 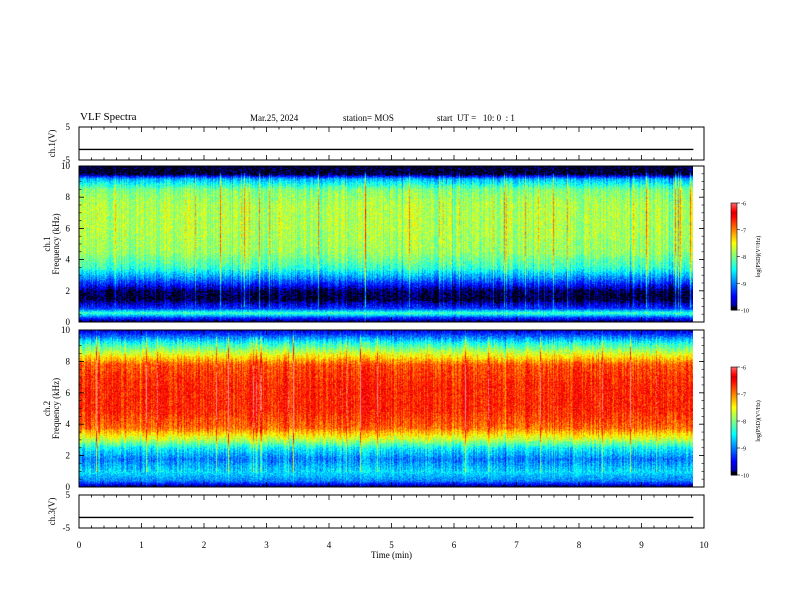 I want to click on x-tick-label: 4, so click(x=329, y=545).